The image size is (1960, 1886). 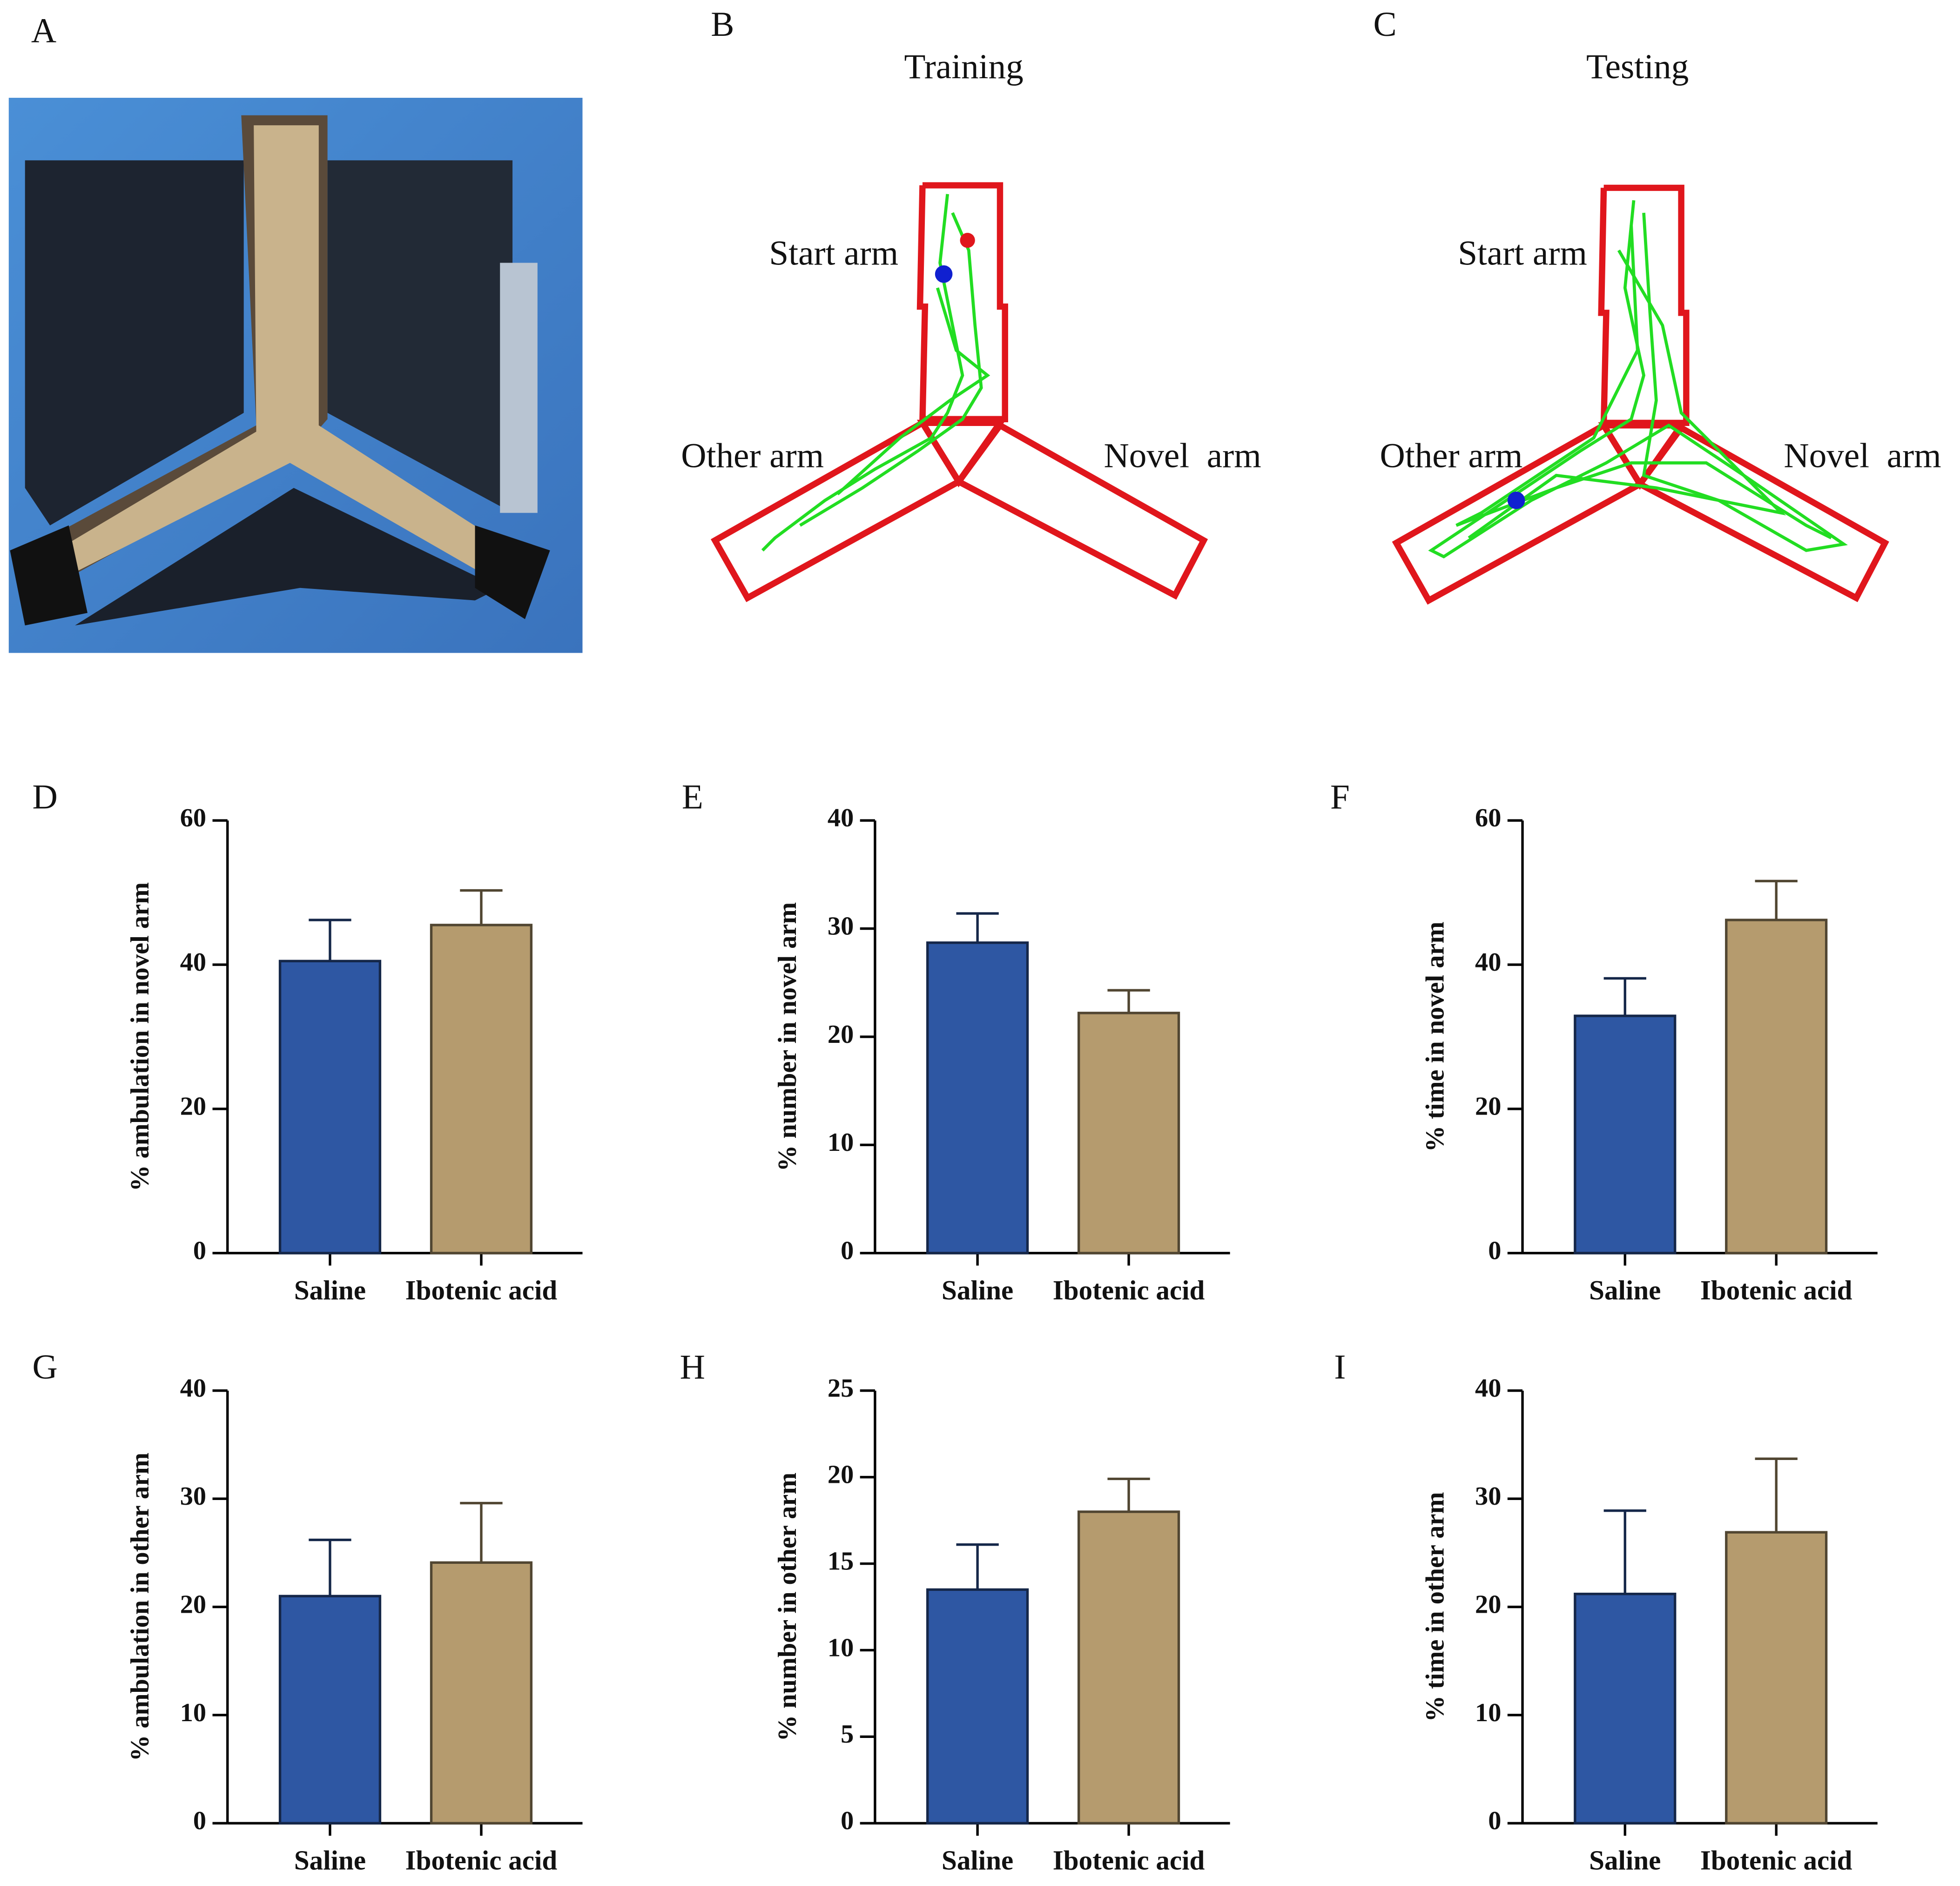 What do you see at coordinates (876, 373) in the screenshot?
I see `trace` at bounding box center [876, 373].